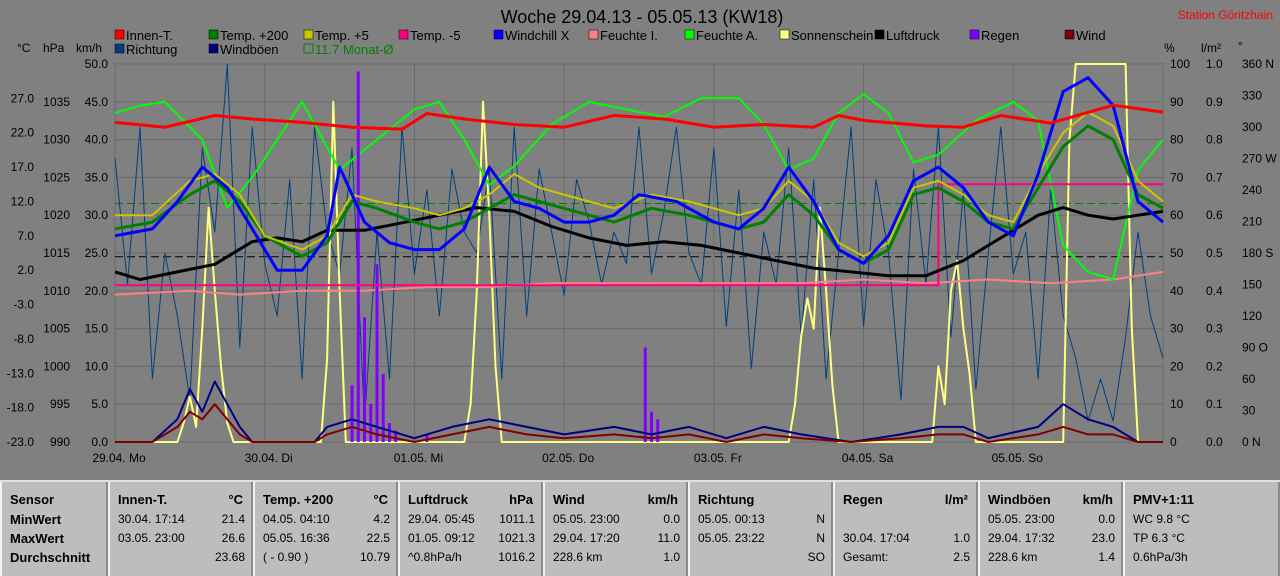  Describe the element at coordinates (1051, 520) in the screenshot. I see `table-row: 05.05. 23:00 0.0` at that location.